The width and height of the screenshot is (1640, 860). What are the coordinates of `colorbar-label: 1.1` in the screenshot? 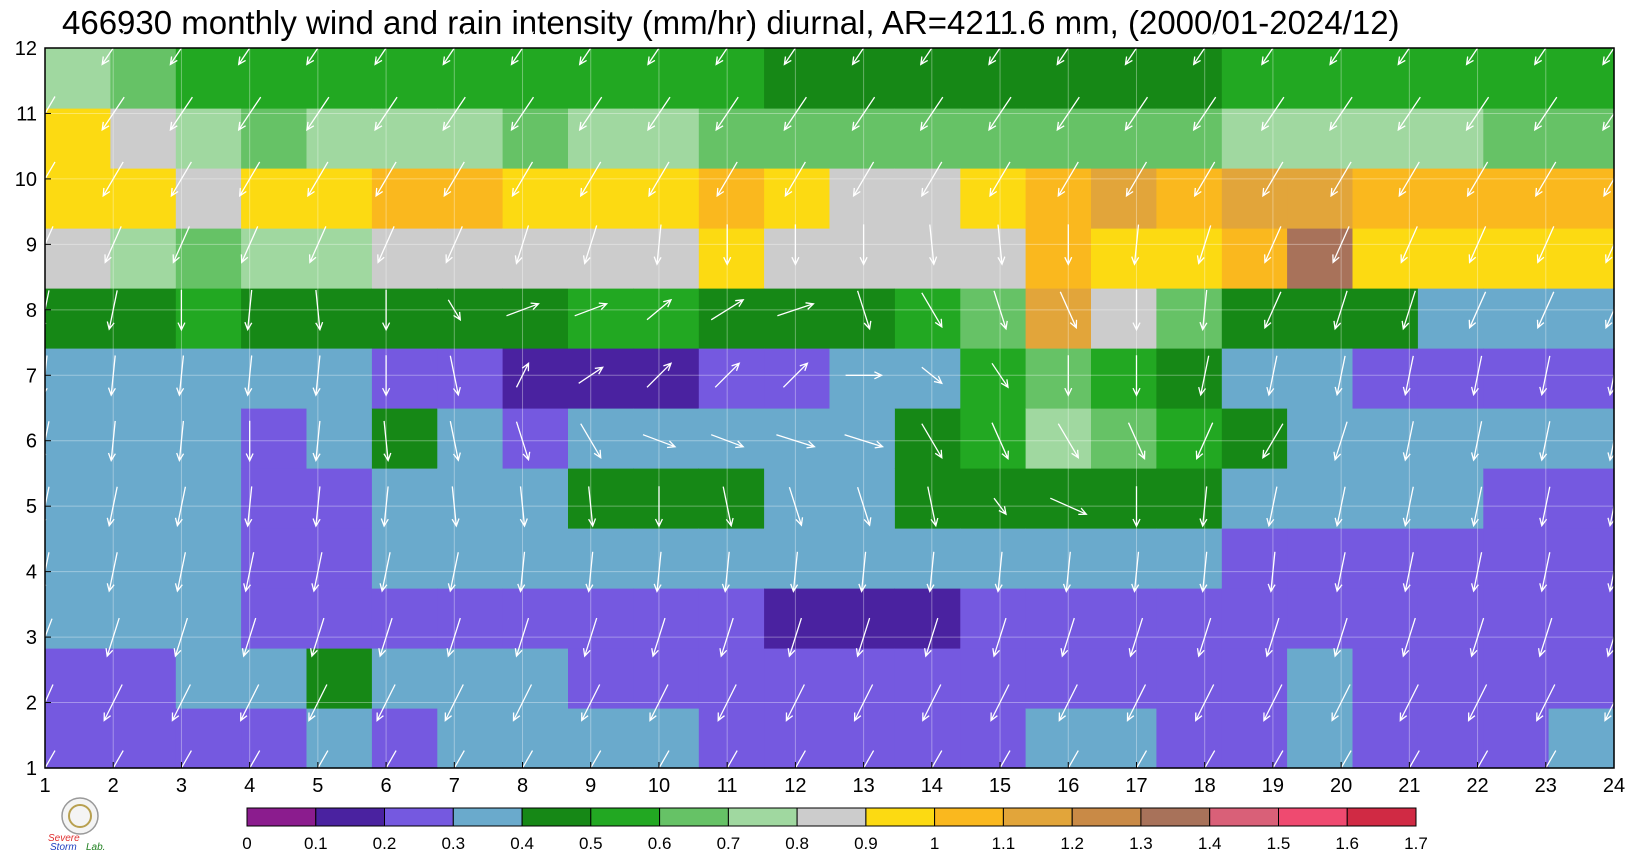 It's located at (1004, 843).